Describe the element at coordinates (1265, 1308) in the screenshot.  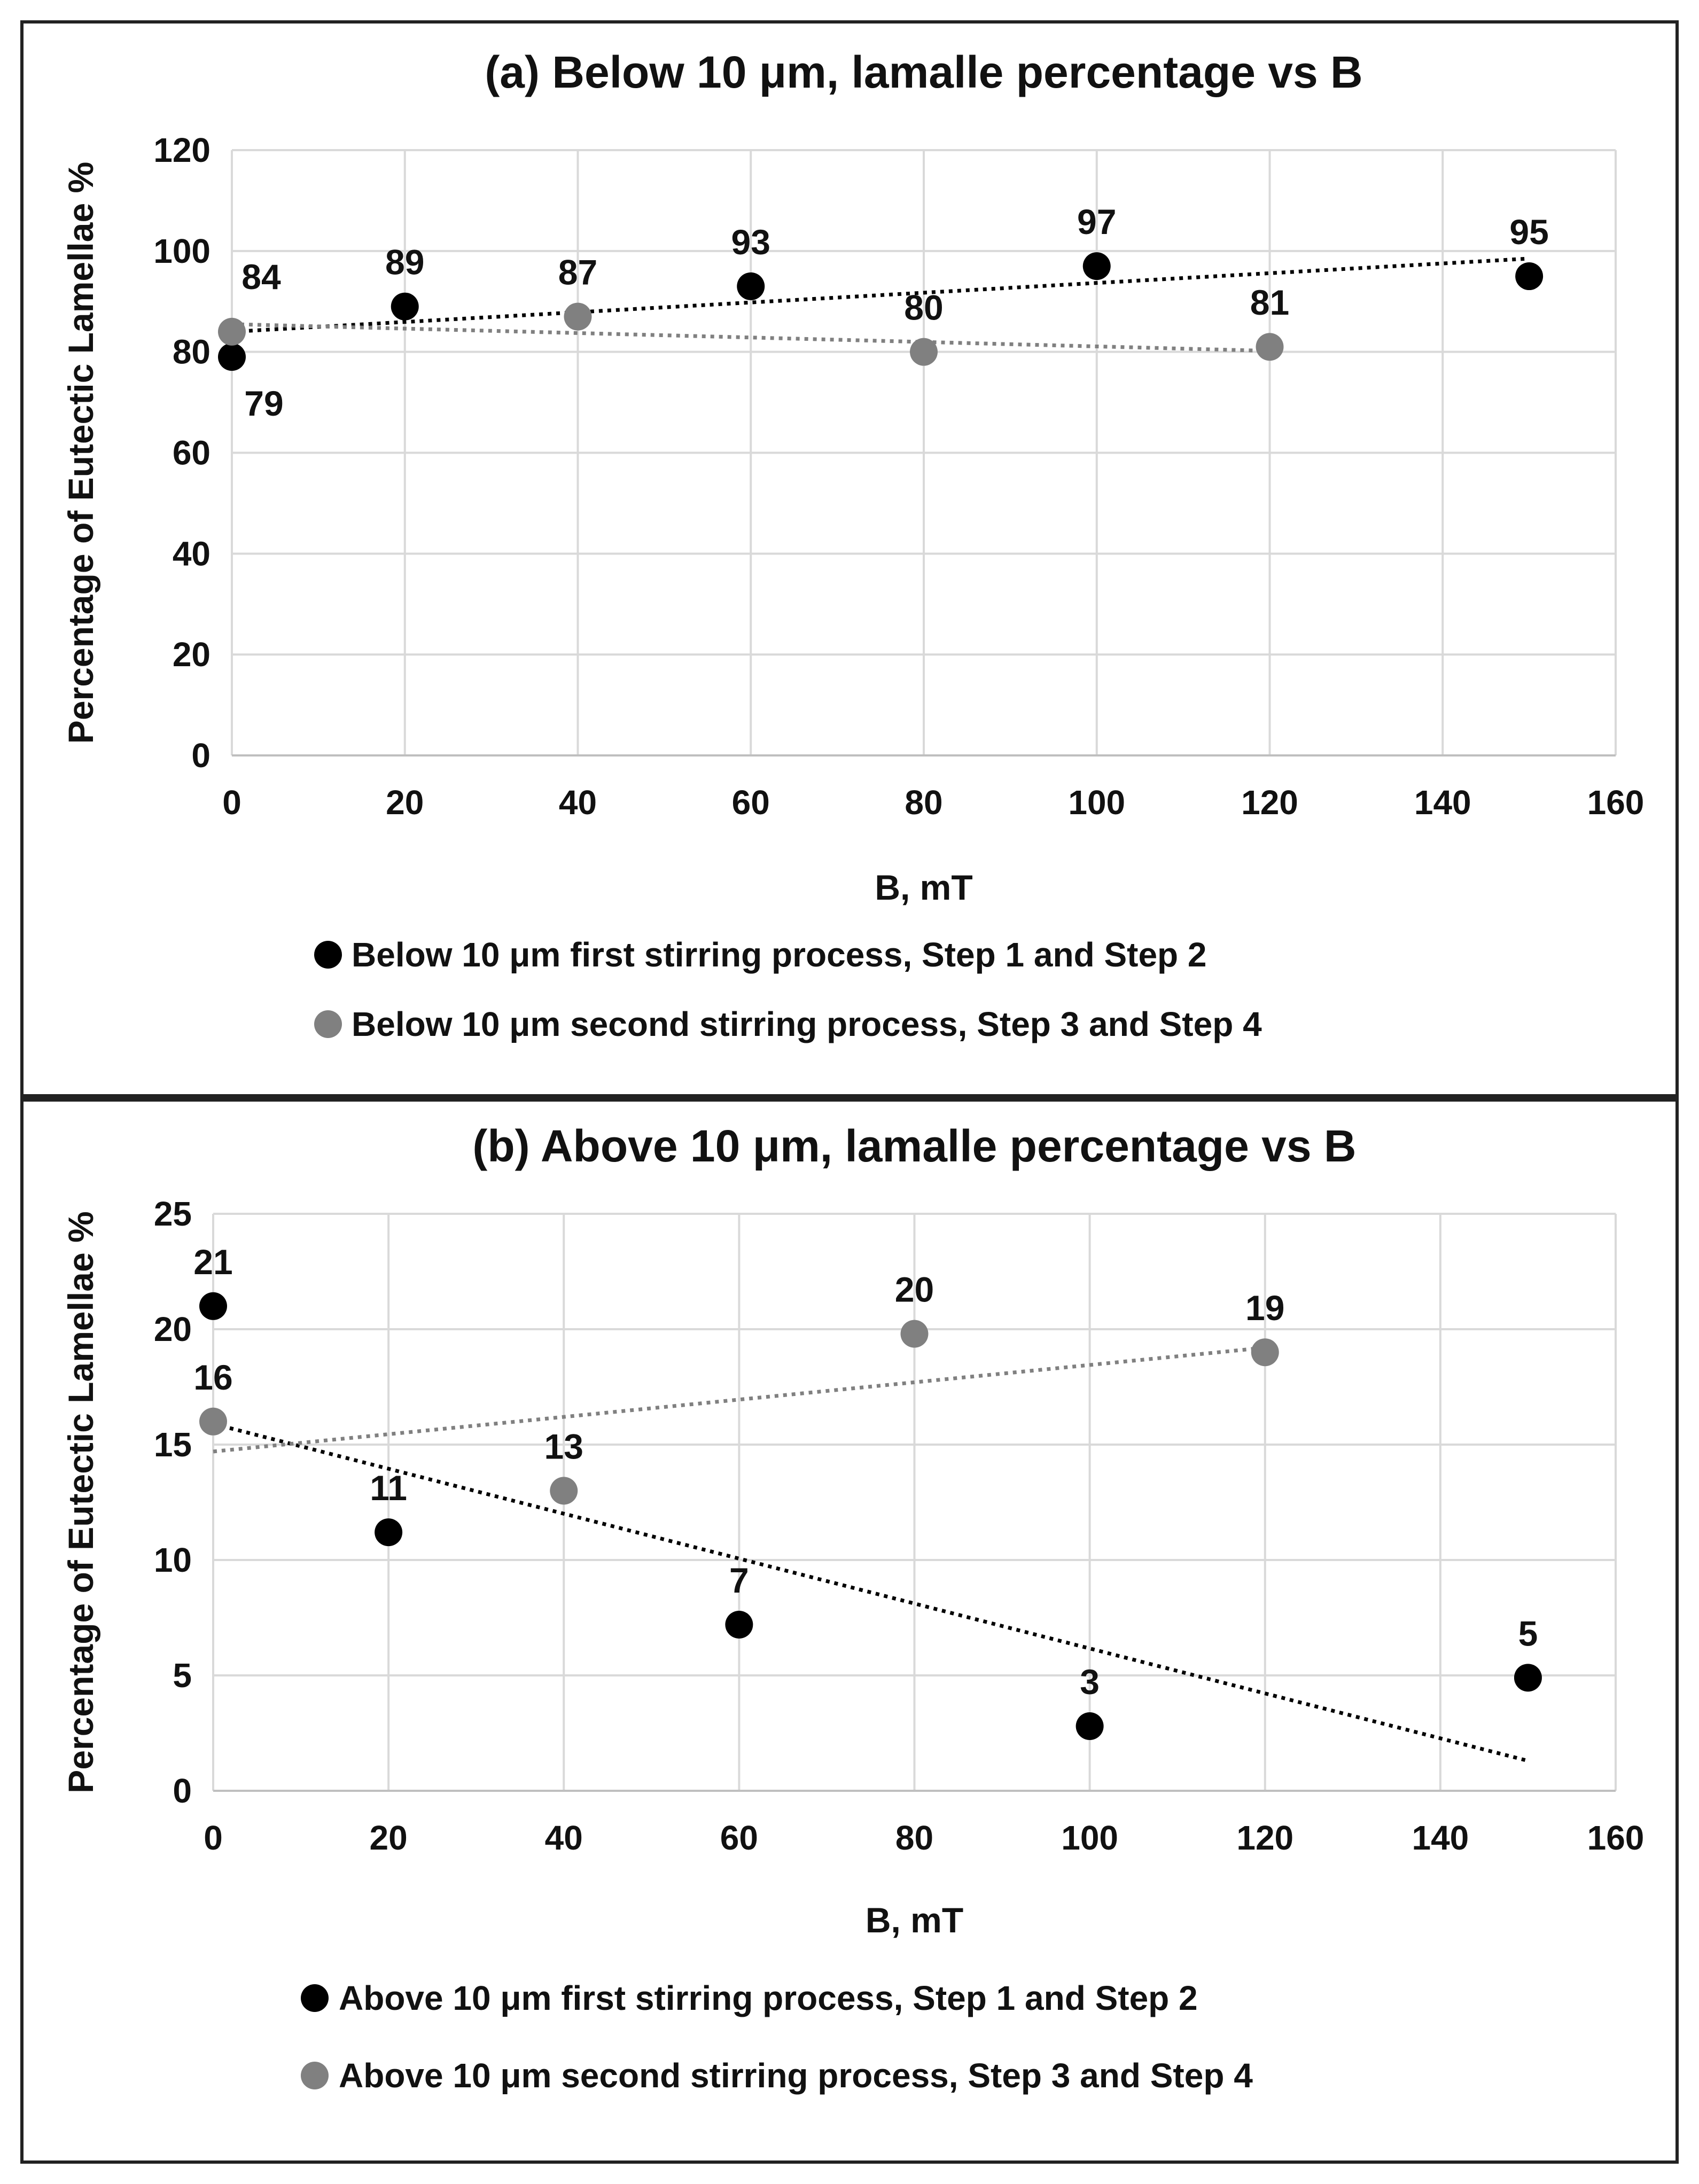
I see `data-label: 19` at that location.